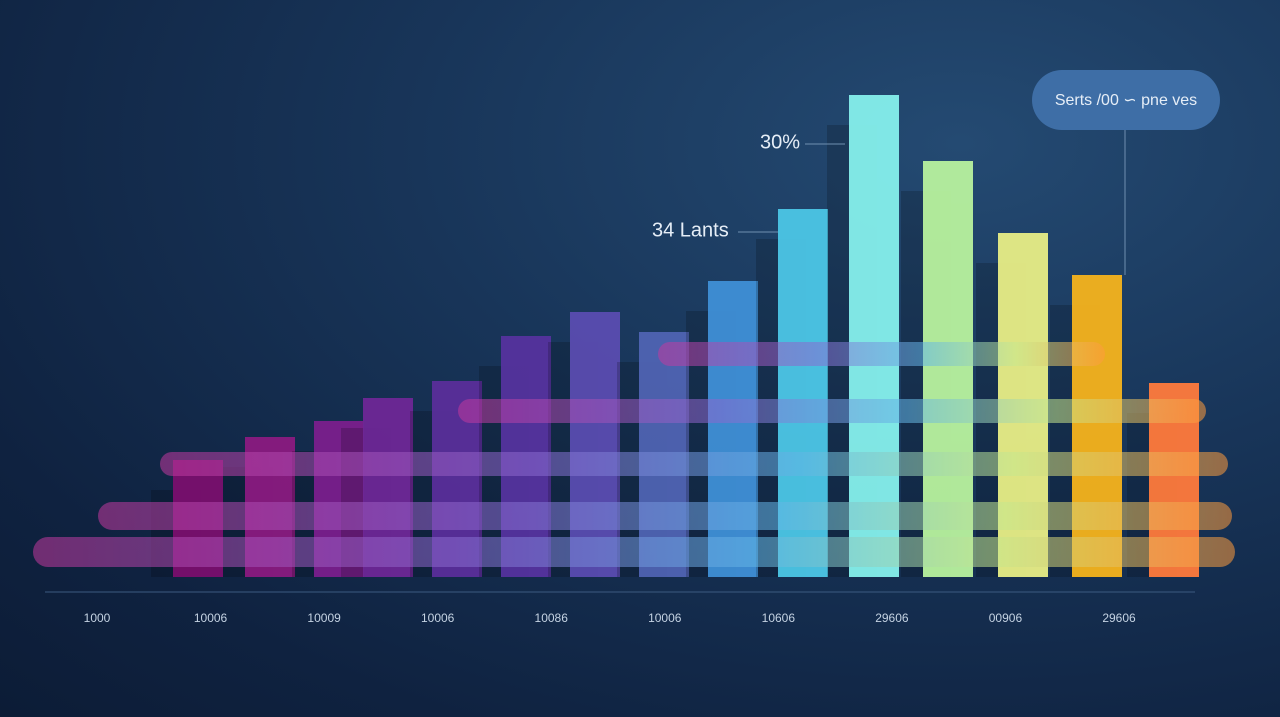 The image size is (1280, 717). I want to click on legend-label: Serts /00 ∽ pne ves, so click(1126, 100).